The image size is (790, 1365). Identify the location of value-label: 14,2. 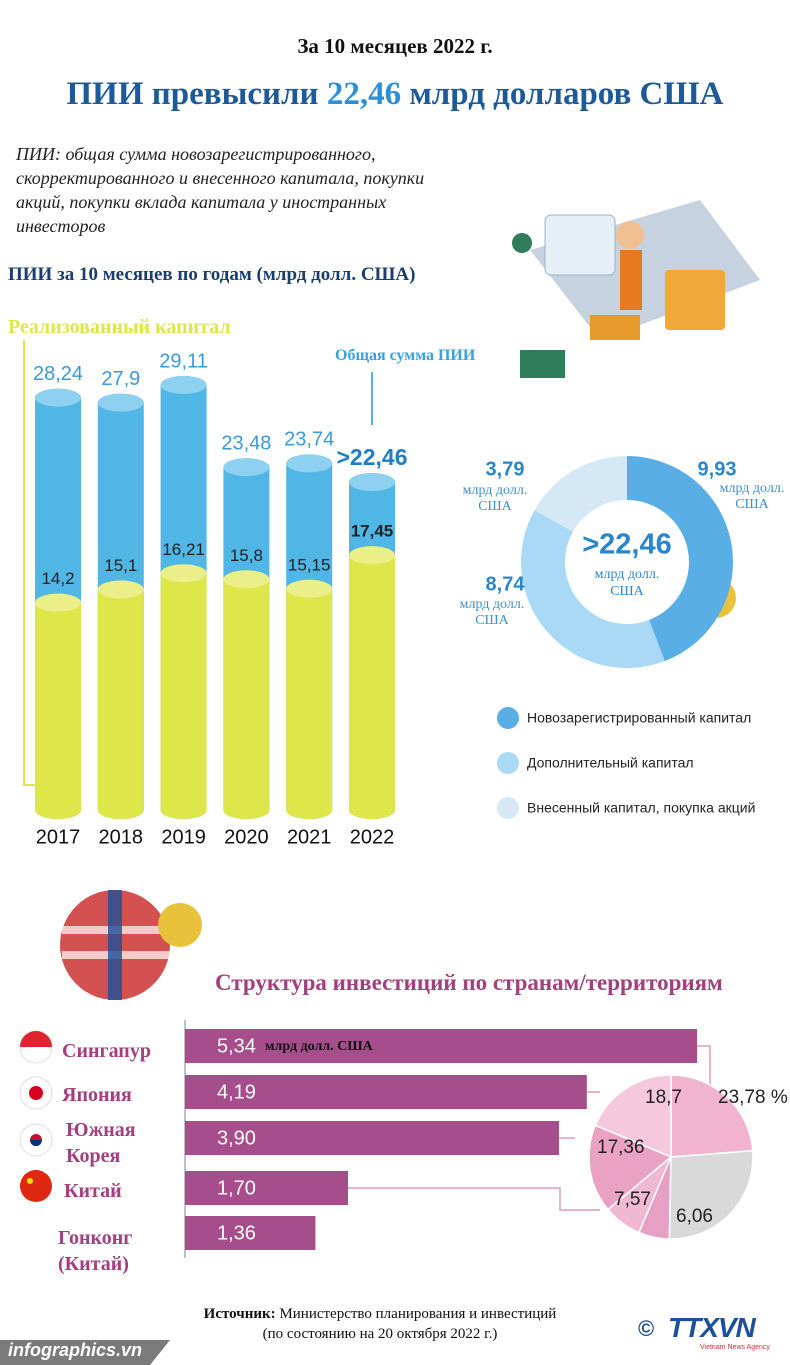
(57, 578).